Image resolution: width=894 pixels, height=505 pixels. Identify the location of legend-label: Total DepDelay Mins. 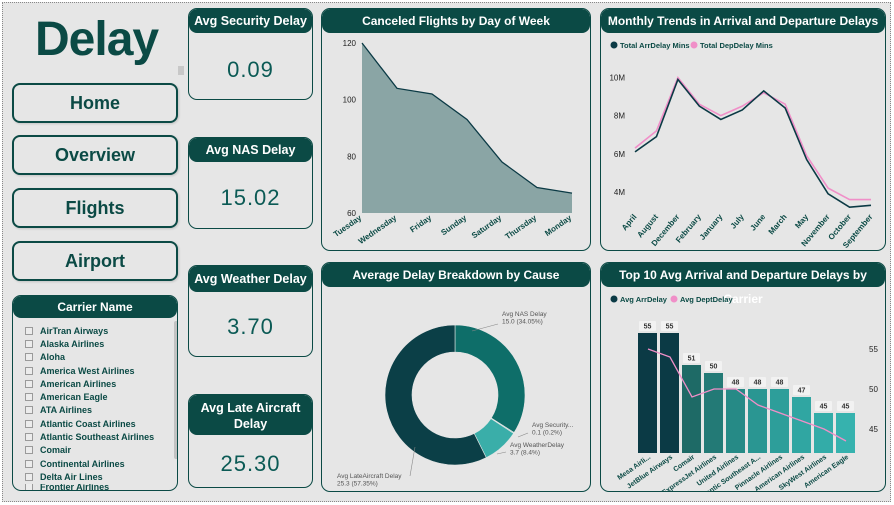
(736, 45).